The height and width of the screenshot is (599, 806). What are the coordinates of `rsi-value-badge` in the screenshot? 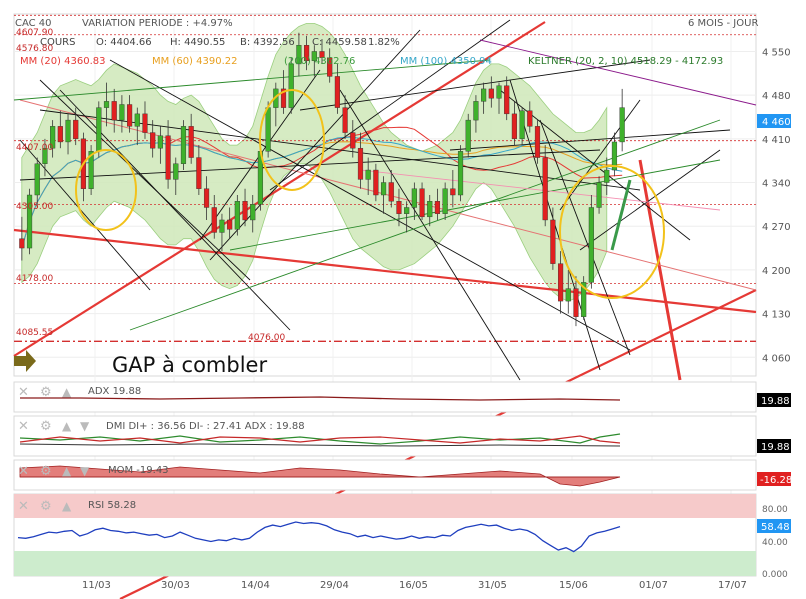 It's located at (774, 526).